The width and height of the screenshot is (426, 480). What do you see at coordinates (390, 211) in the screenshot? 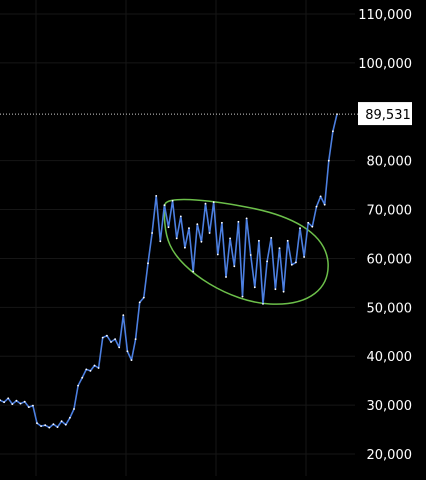
I see `y-tick-label: 70,000` at bounding box center [390, 211].